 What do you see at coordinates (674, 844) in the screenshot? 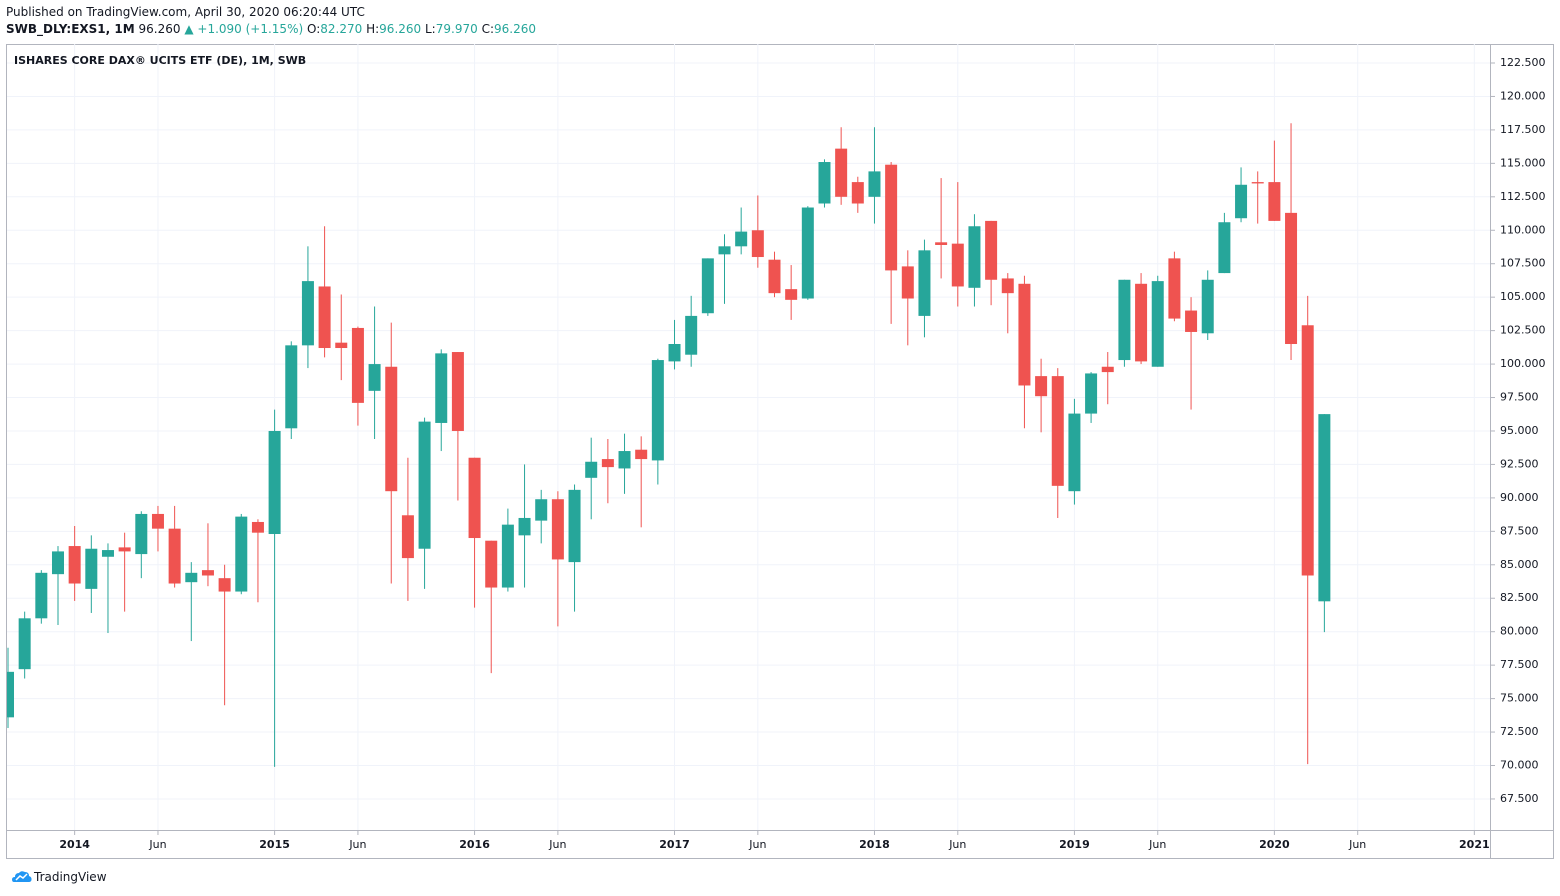
I see `x-tick-label: 2017` at bounding box center [674, 844].